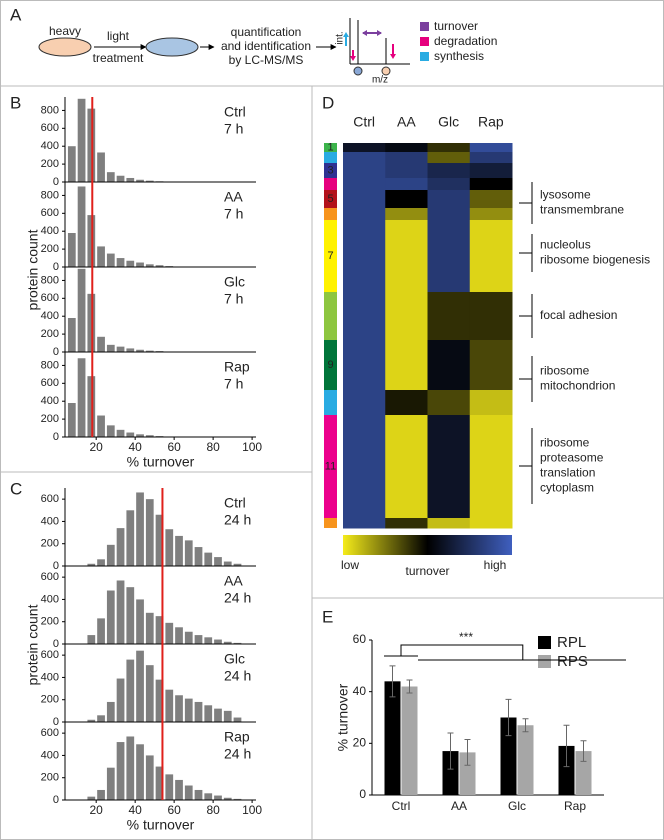  What do you see at coordinates (327, 616) in the screenshot?
I see `panel-label: E` at bounding box center [327, 616].